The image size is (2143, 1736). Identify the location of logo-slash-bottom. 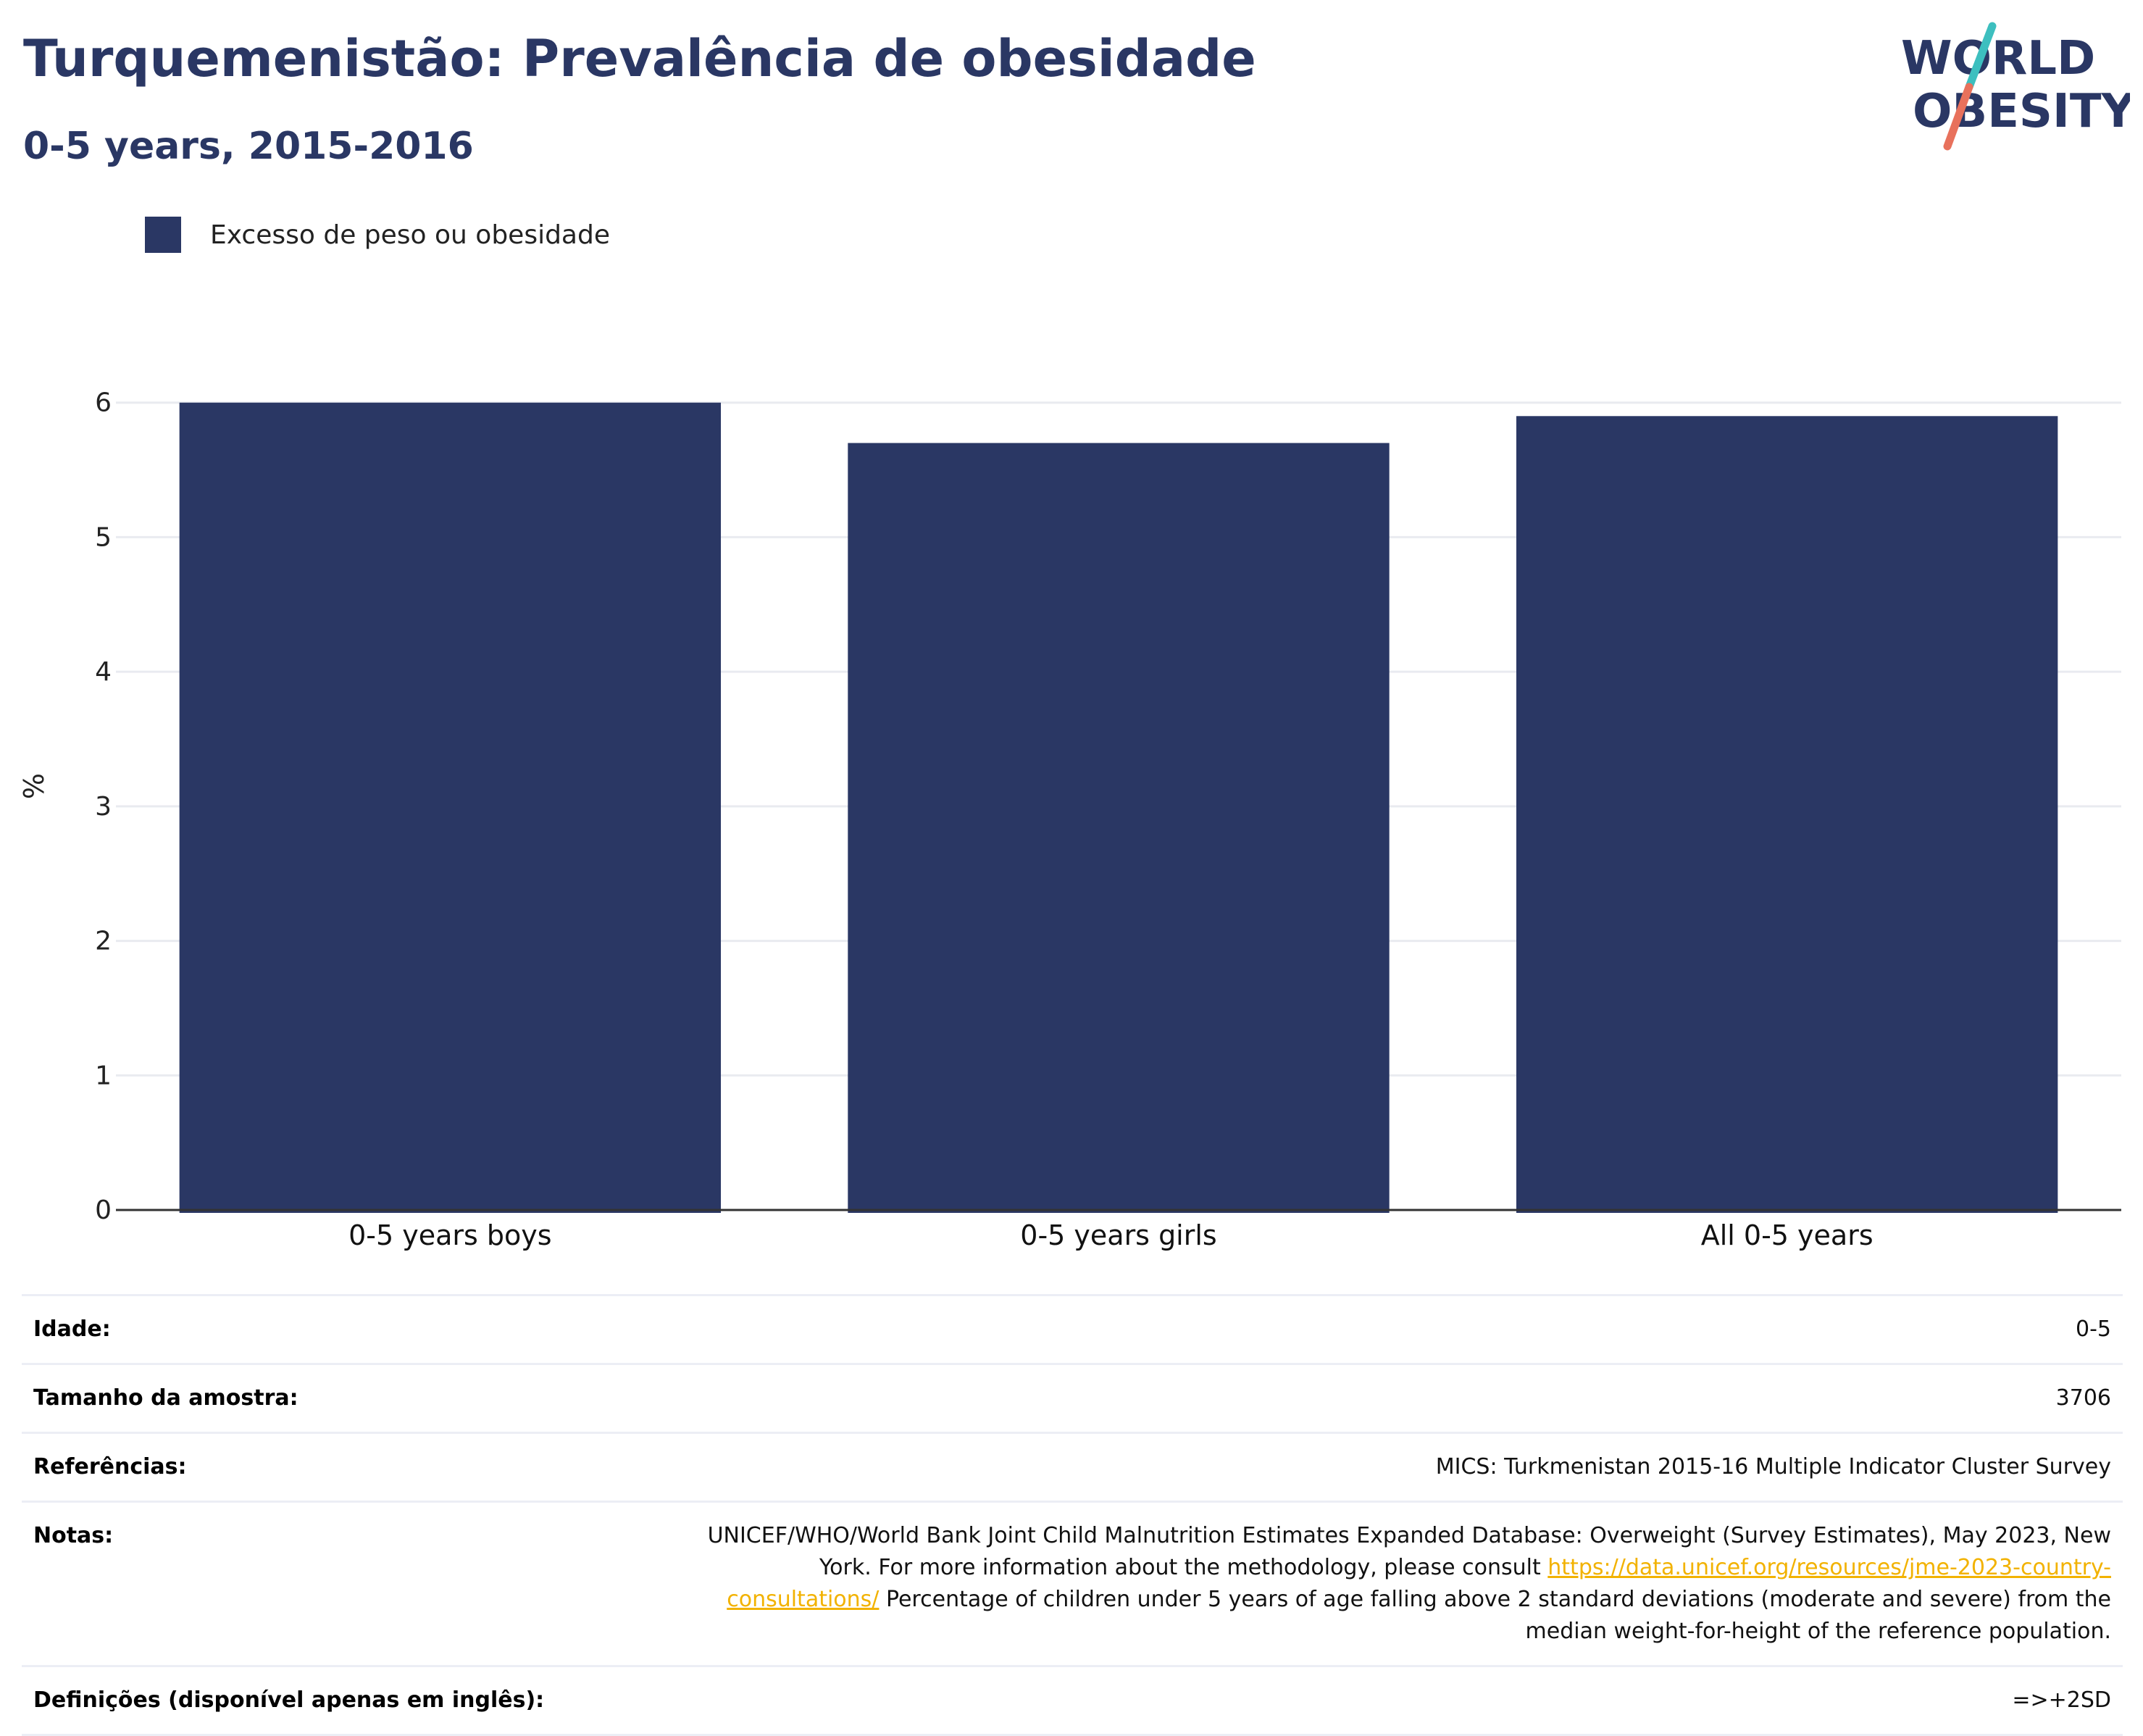
(1958, 117).